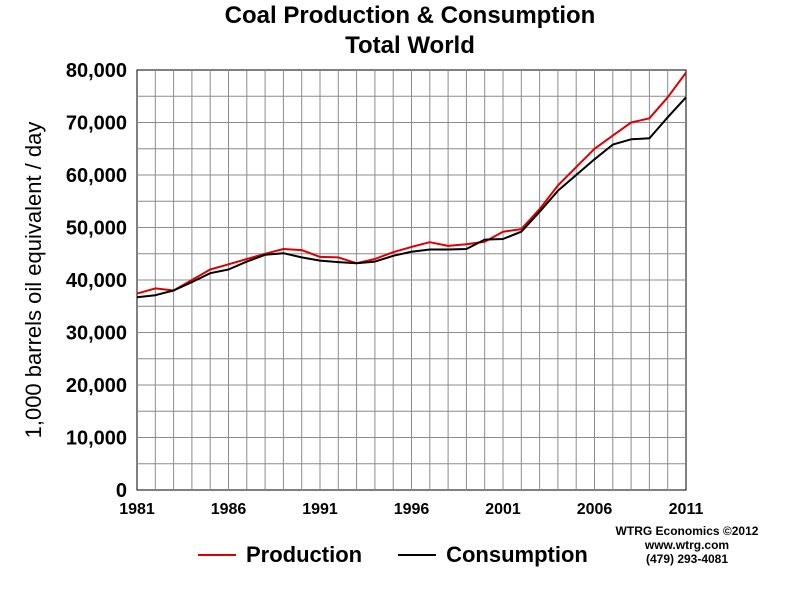 Image resolution: width=800 pixels, height=600 pixels. I want to click on x-tick-label: 1996, so click(412, 509).